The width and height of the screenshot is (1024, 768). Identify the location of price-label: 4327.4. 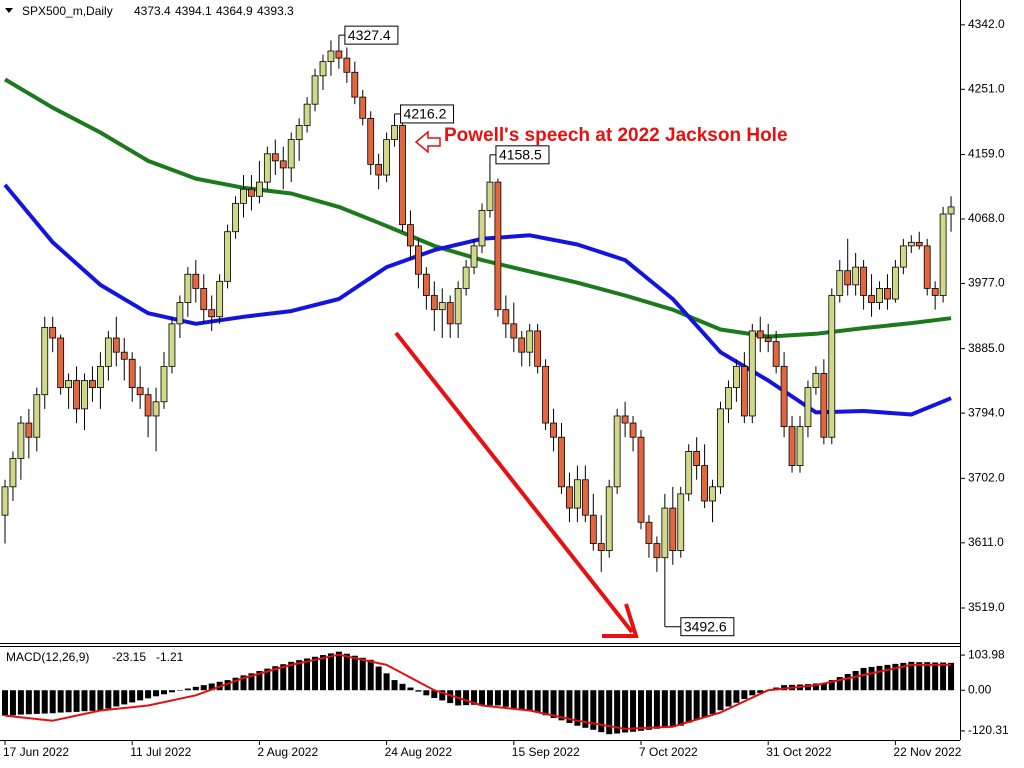
(369, 35).